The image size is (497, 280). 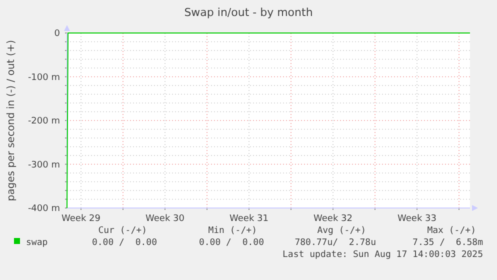 I want to click on y-tick-label: -200 m, so click(x=44, y=121).